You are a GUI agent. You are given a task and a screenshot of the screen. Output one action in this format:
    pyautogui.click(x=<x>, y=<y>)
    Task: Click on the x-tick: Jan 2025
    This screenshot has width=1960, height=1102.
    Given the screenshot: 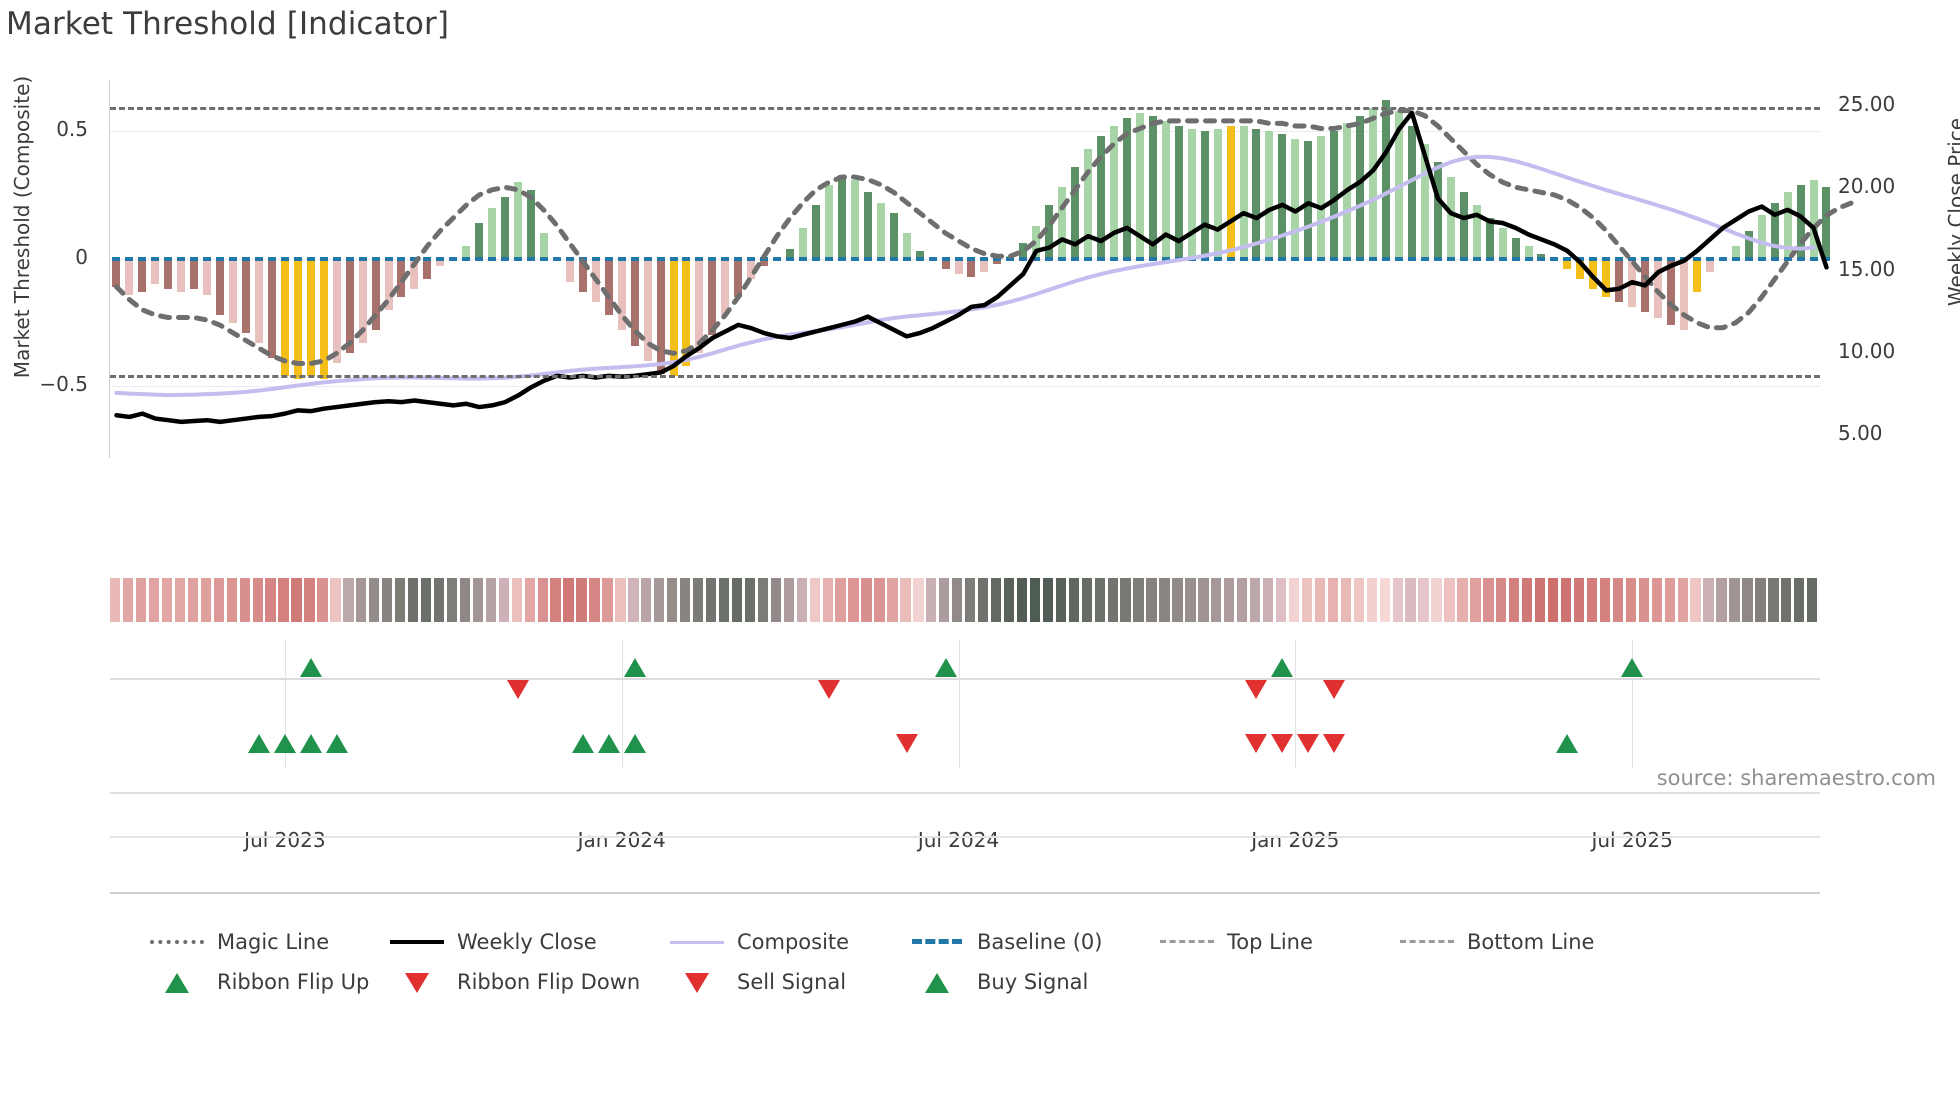 What is the action you would take?
    pyautogui.click(x=1295, y=840)
    